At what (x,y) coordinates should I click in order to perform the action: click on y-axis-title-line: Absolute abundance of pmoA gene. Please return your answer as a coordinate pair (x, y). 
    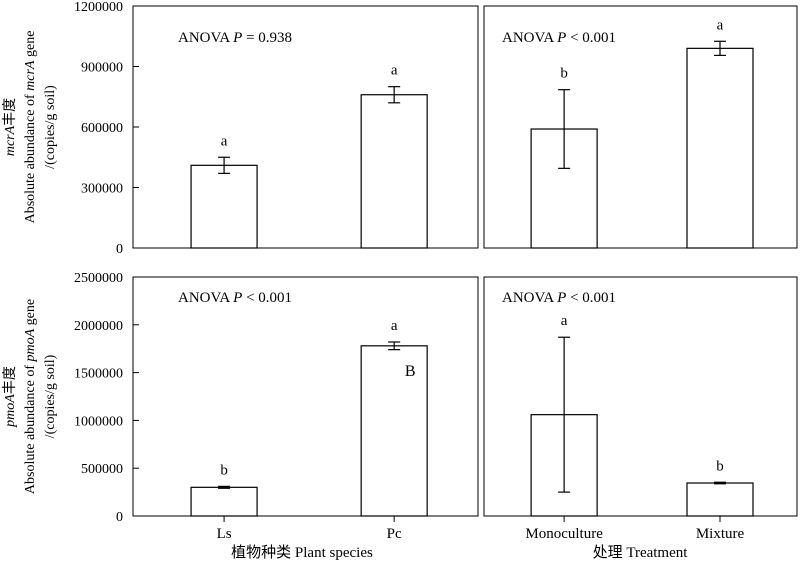
    Looking at the image, I should click on (30, 396).